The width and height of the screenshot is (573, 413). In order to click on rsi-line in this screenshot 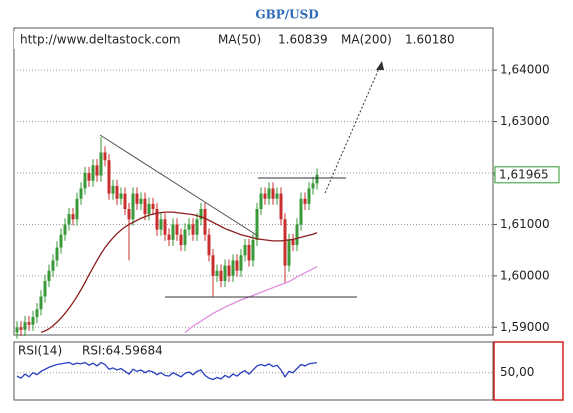, I will do `click(167, 371)`.